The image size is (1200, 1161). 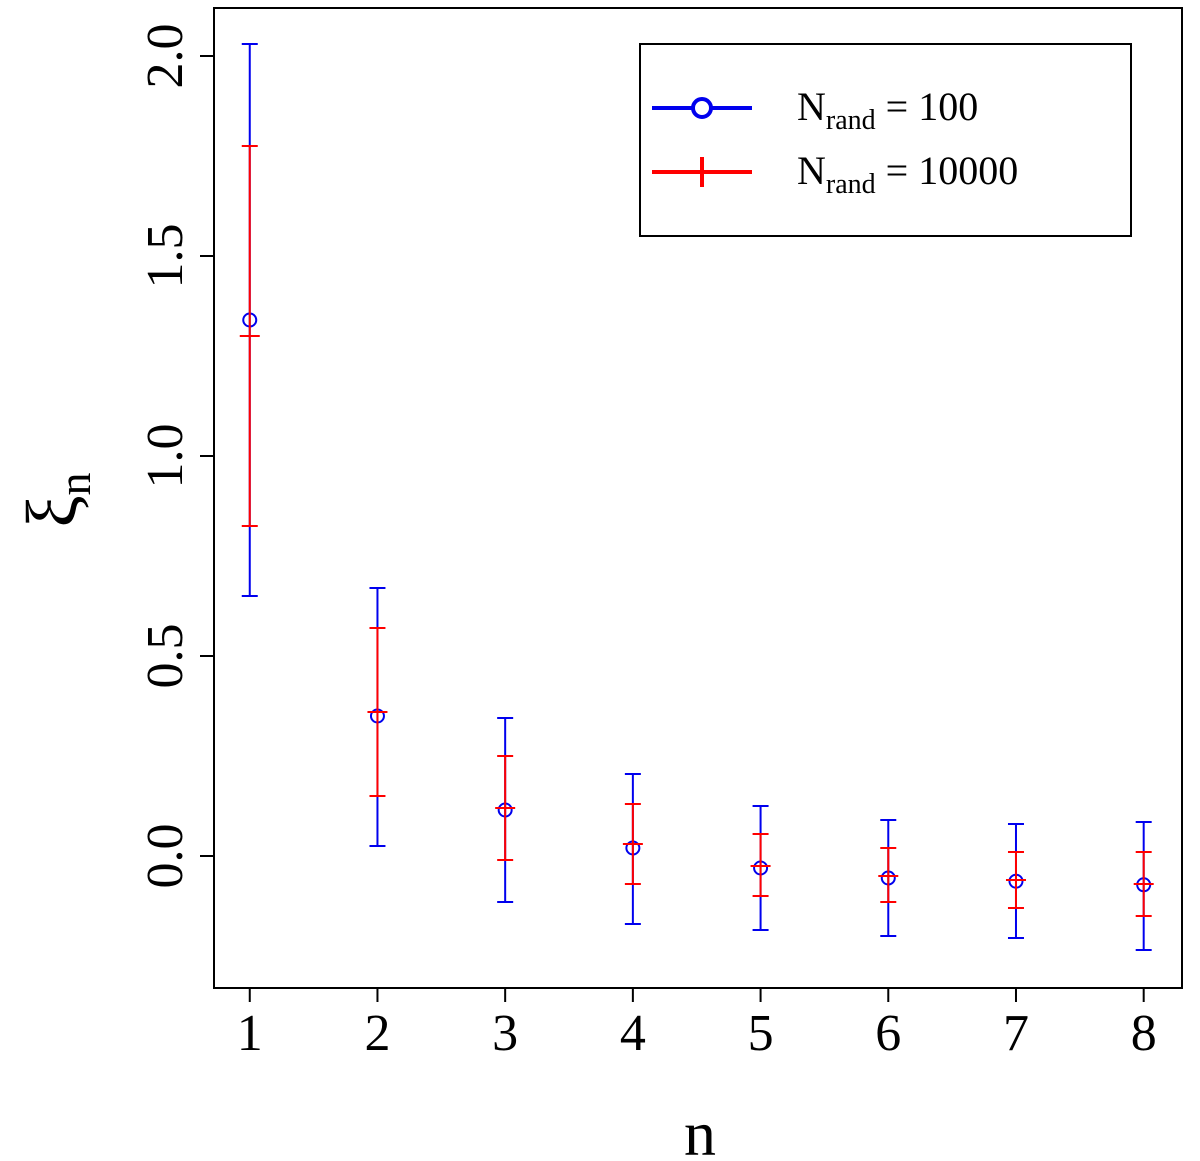 I want to click on legend-entry-1: Nrand = 10000, so click(x=835, y=174).